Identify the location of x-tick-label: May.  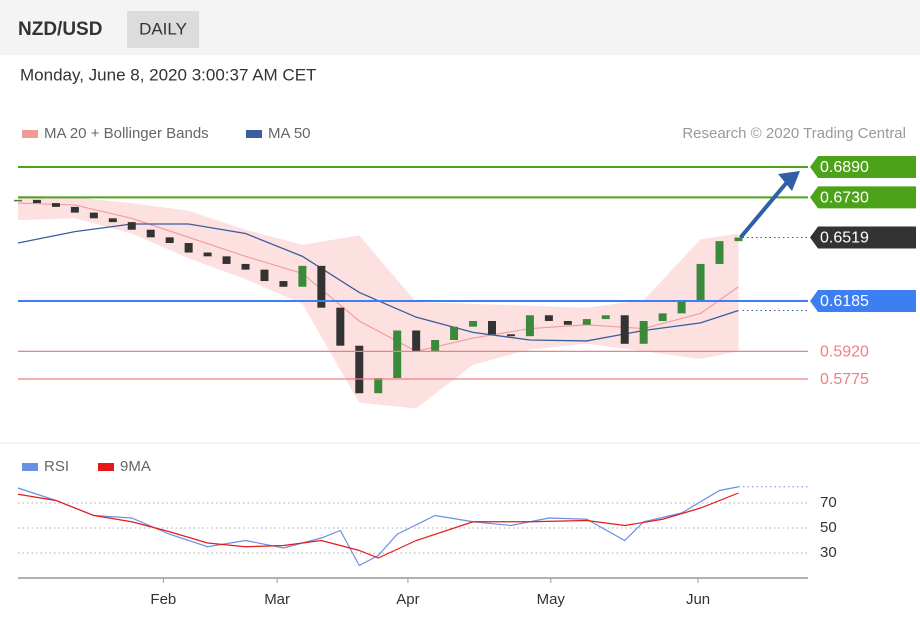
(551, 599).